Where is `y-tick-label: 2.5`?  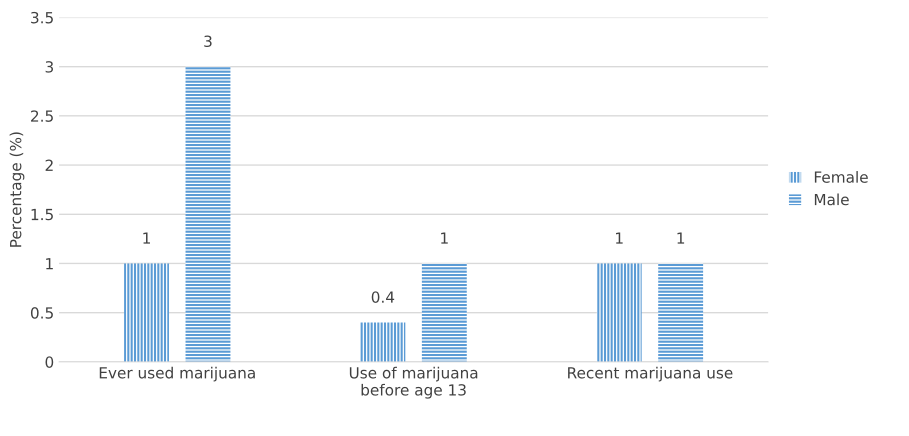 y-tick-label: 2.5 is located at coordinates (42, 116).